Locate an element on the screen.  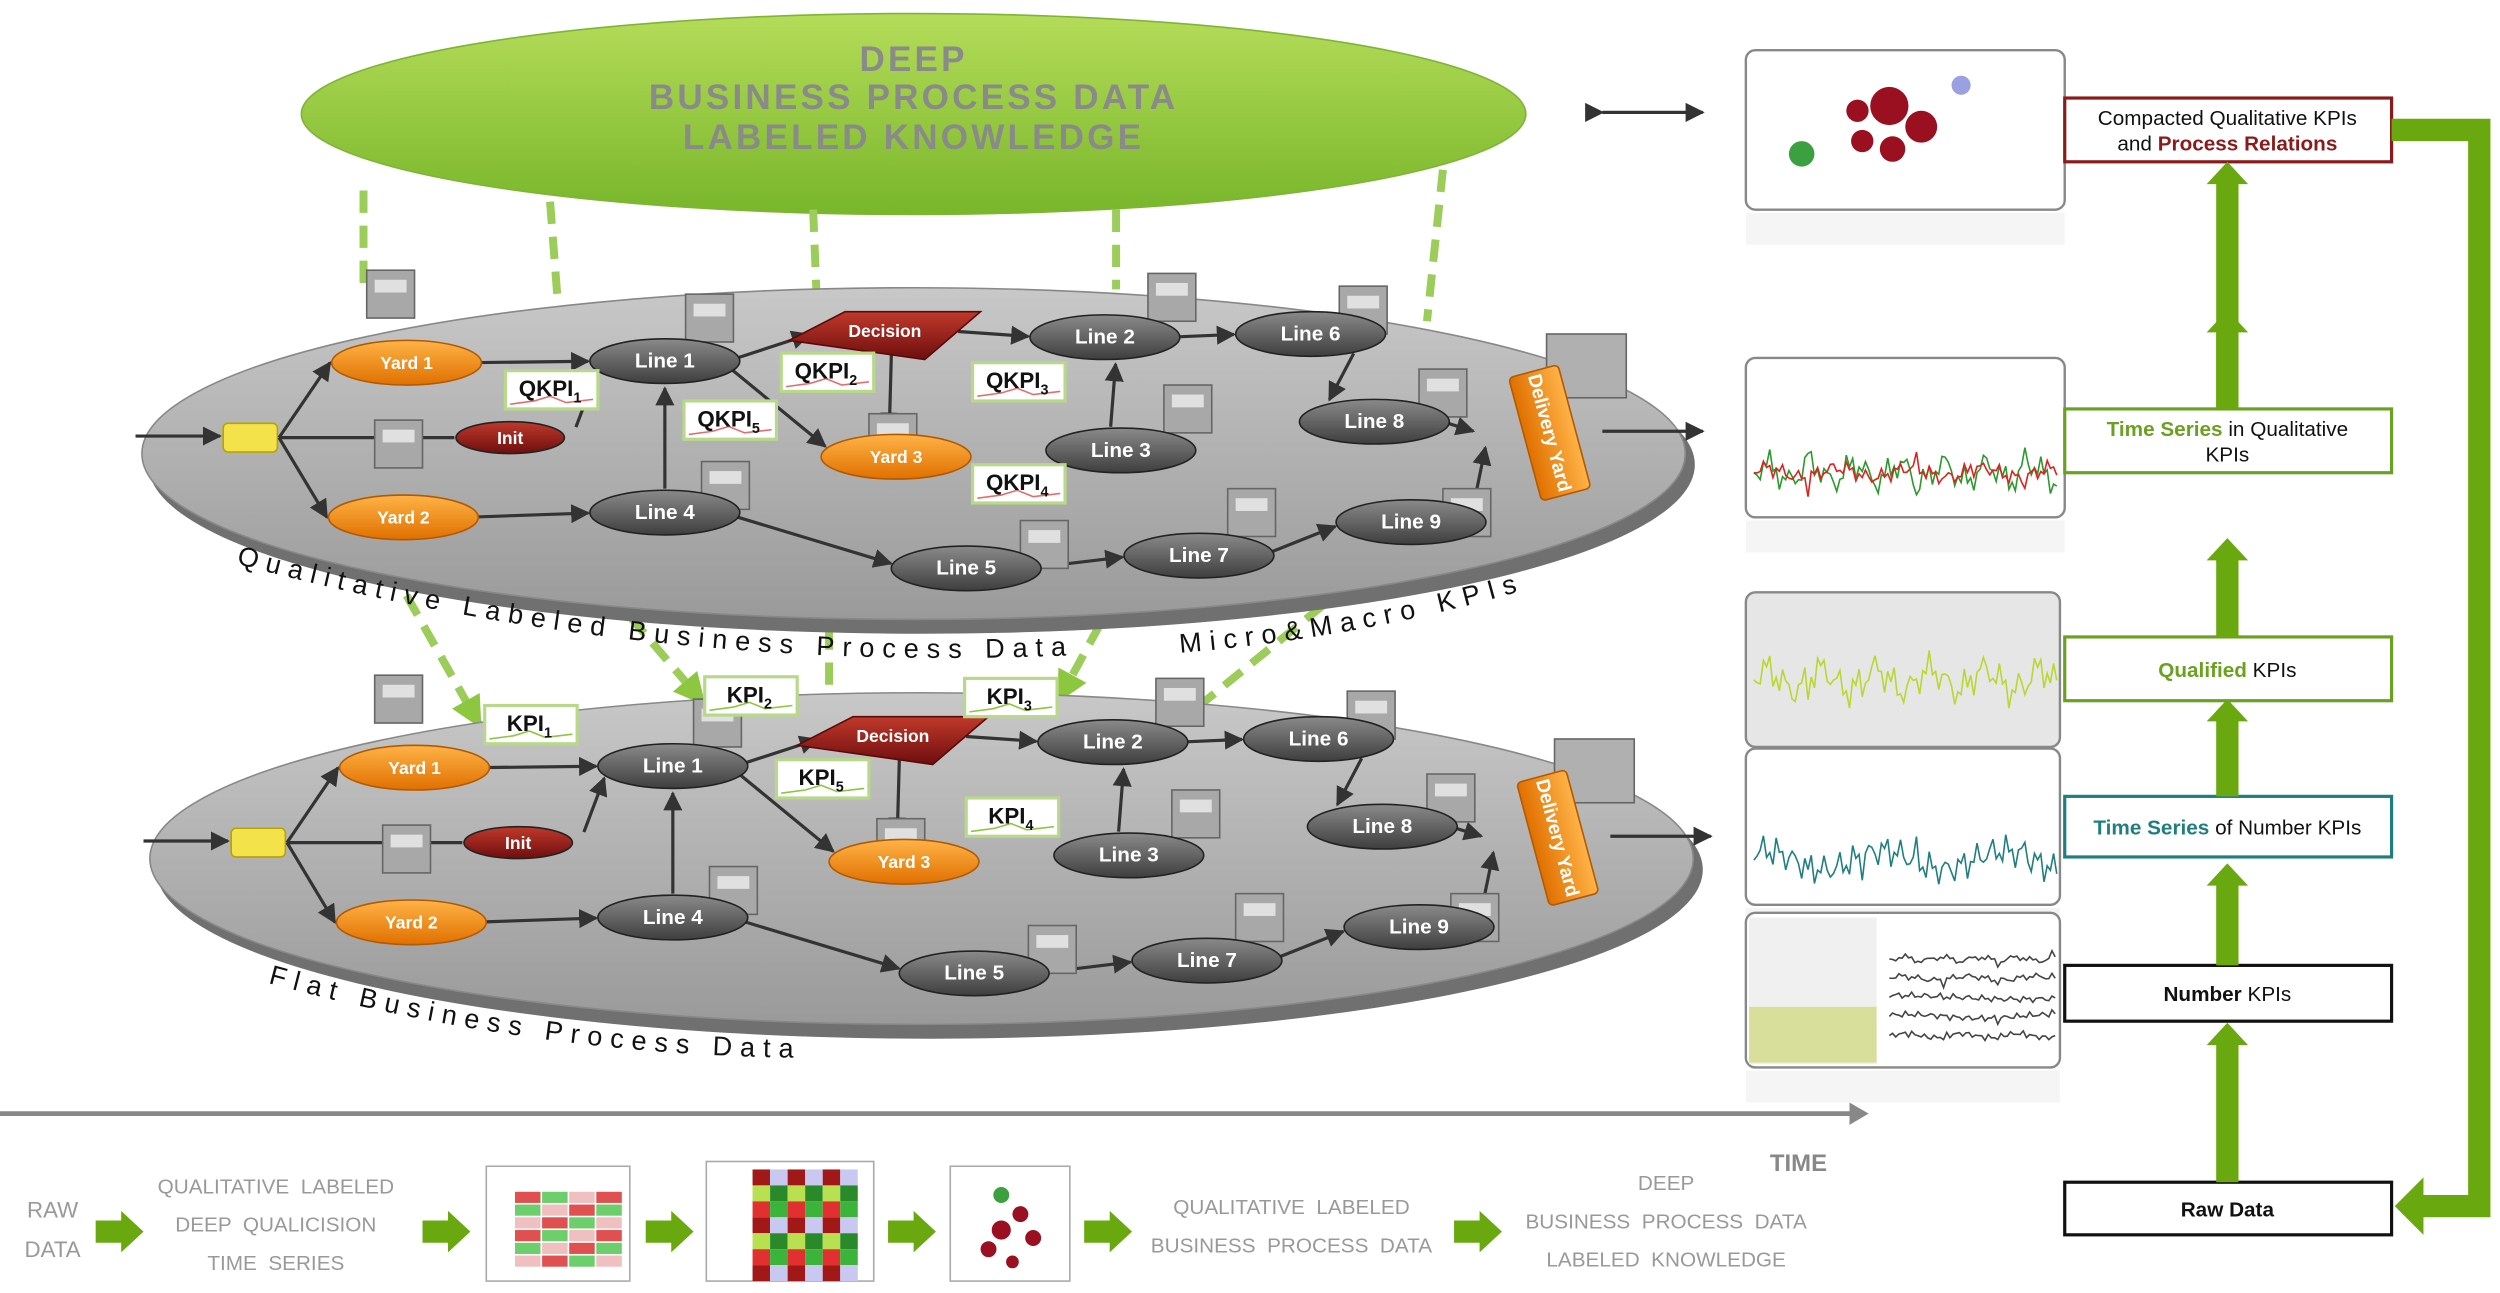
kpi-box-text: Compacted Qualitative KPIs is located at coordinates (2227, 118).